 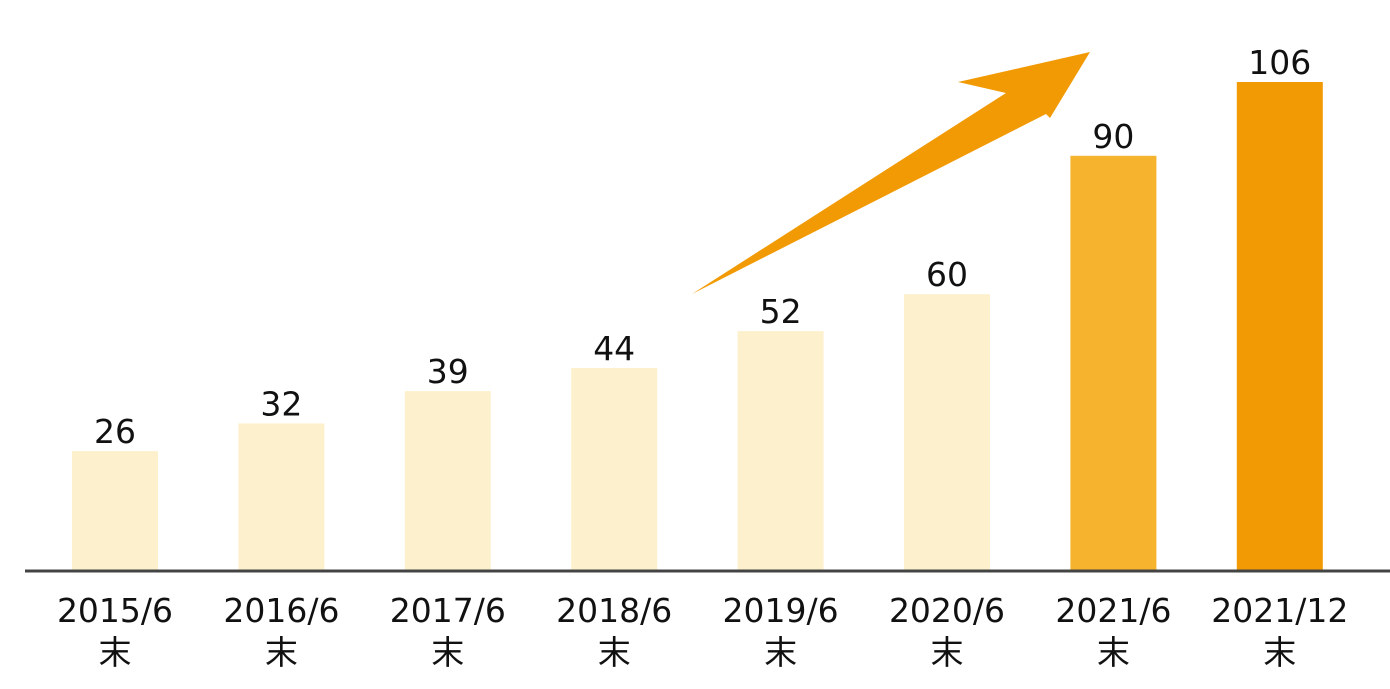 I want to click on bar-value-label-5: 60, so click(x=947, y=274).